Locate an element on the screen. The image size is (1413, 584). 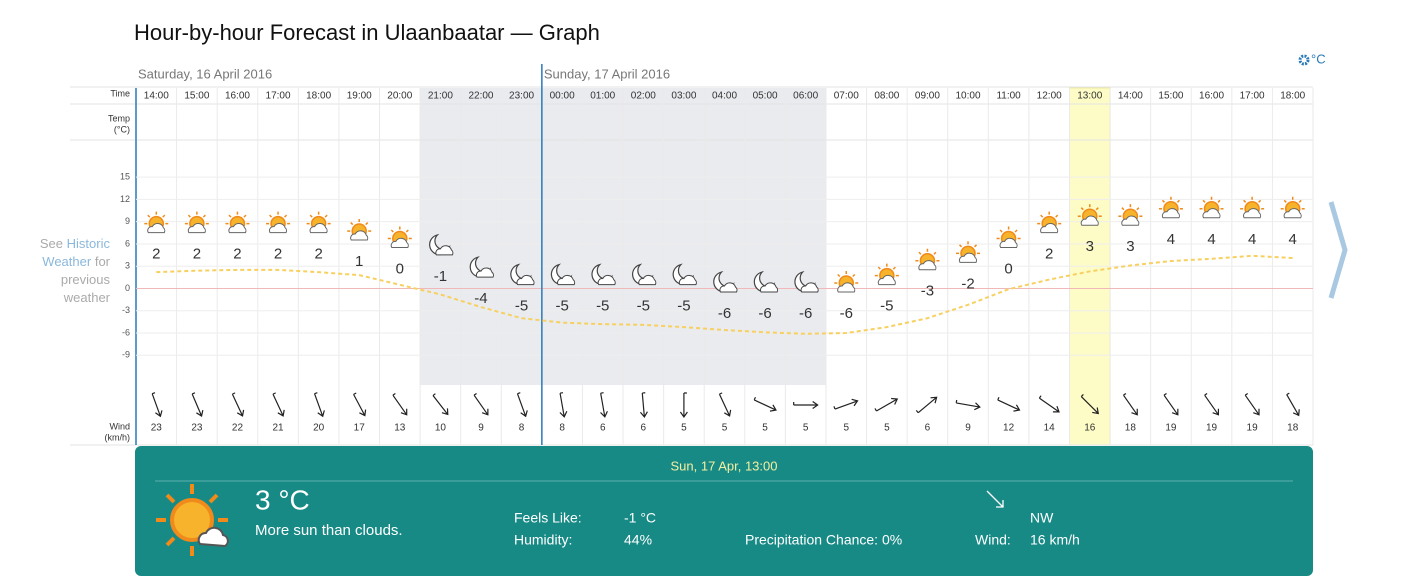
temp-label: -4 is located at coordinates (480, 298).